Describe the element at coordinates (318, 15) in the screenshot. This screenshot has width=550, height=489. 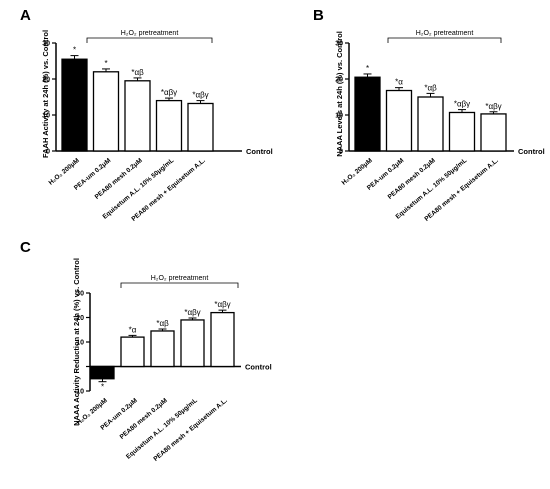
I see `panel-letter: B` at that location.